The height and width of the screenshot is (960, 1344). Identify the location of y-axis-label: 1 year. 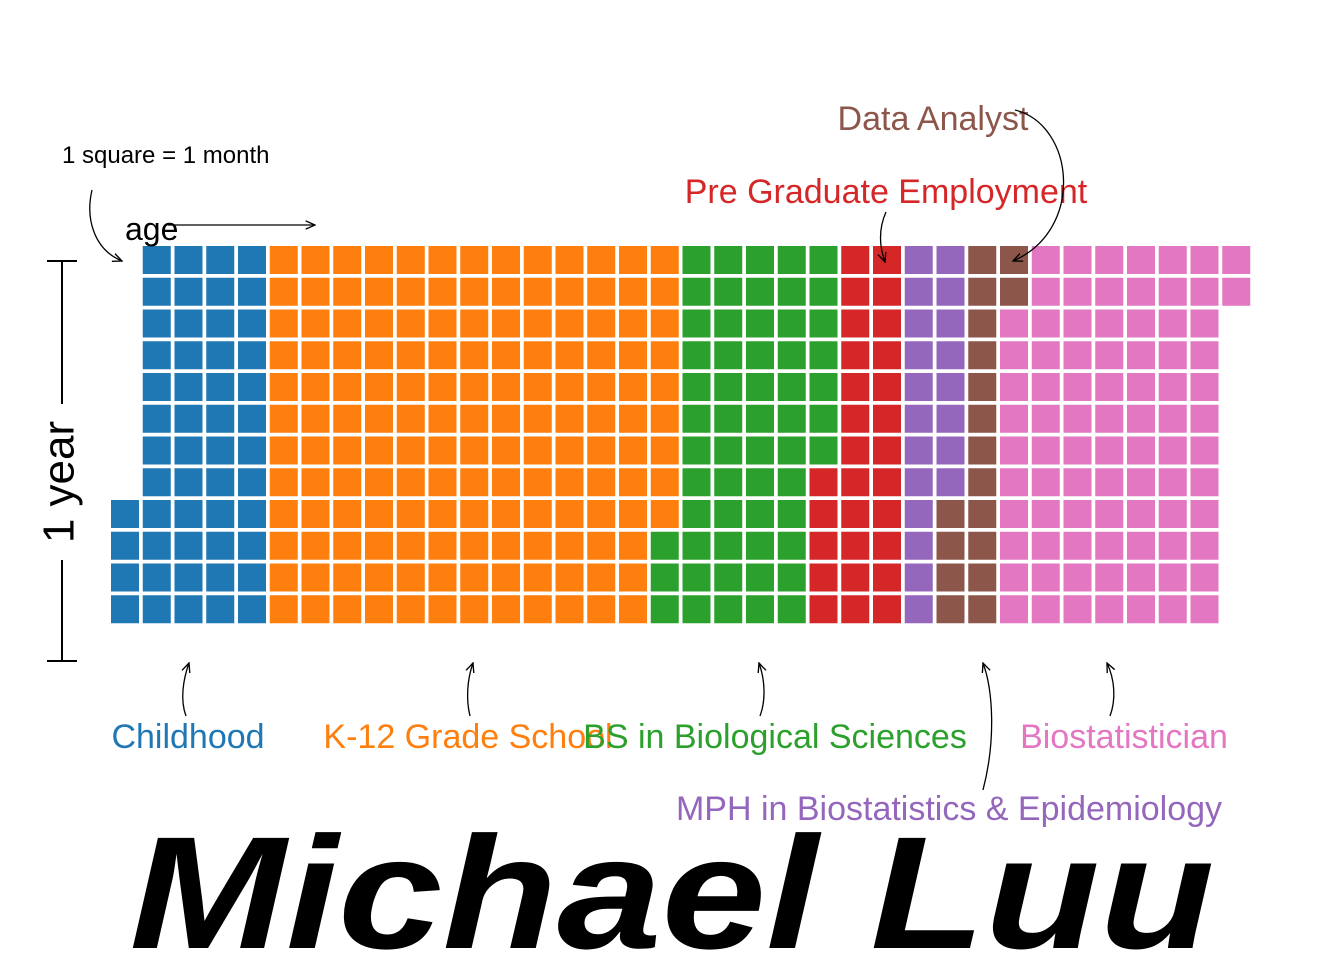
(59, 482).